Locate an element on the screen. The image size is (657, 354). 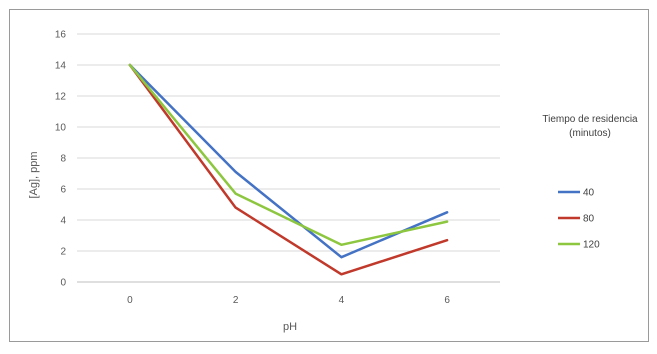
legend-label-80: 80 is located at coordinates (589, 219).